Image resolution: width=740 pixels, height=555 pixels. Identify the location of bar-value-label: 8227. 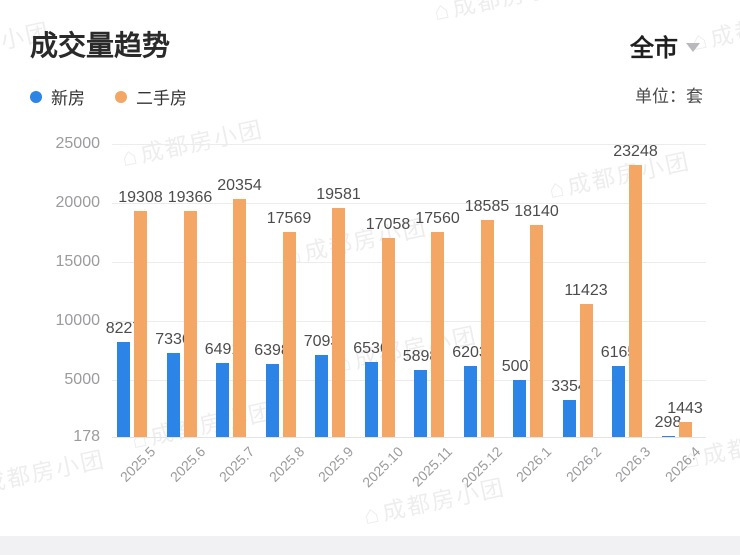
(123, 328).